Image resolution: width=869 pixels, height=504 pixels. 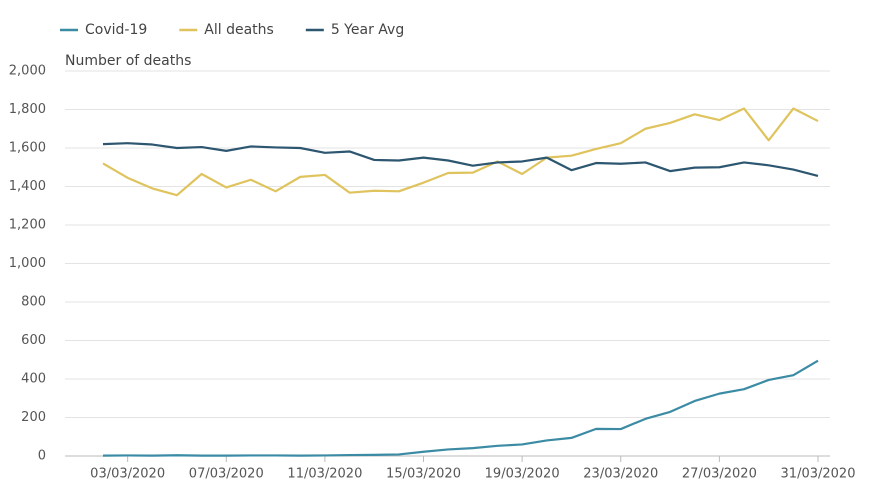 What do you see at coordinates (33, 302) in the screenshot?
I see `y-tick-label: 800` at bounding box center [33, 302].